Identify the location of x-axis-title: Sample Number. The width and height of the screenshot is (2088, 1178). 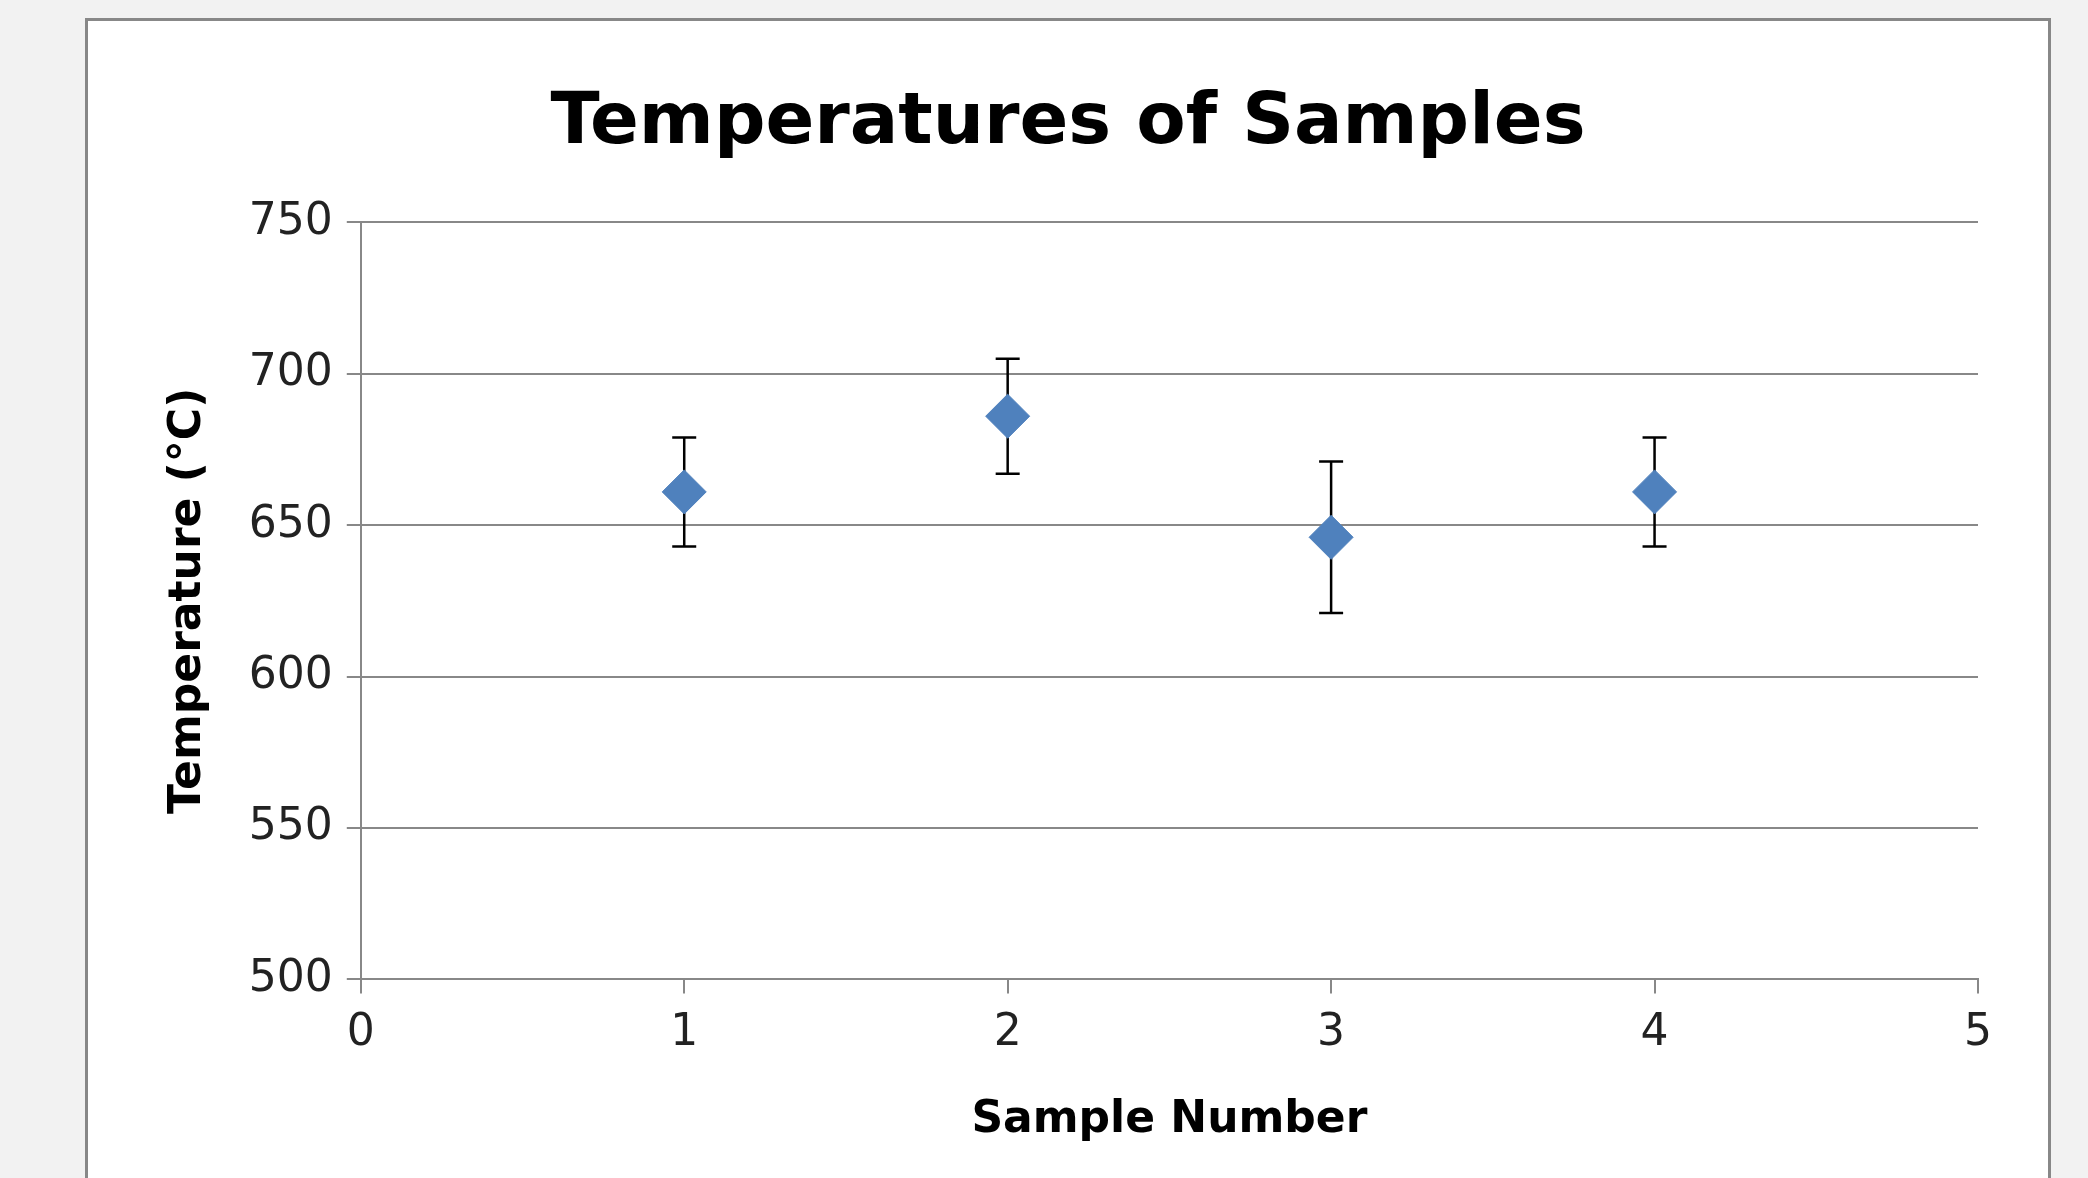
(1169, 1117).